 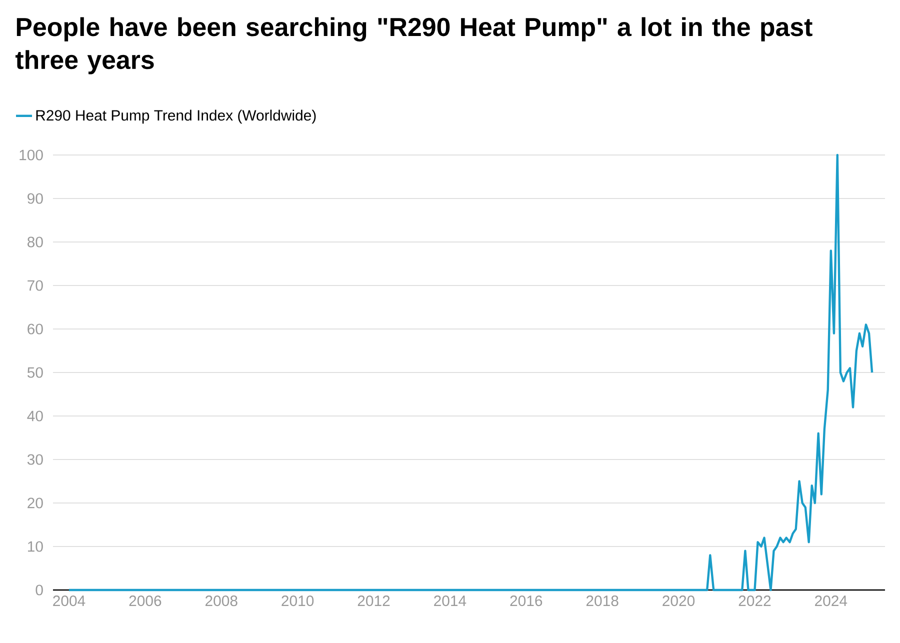 What do you see at coordinates (35, 242) in the screenshot?
I see `y-tick-label: 80` at bounding box center [35, 242].